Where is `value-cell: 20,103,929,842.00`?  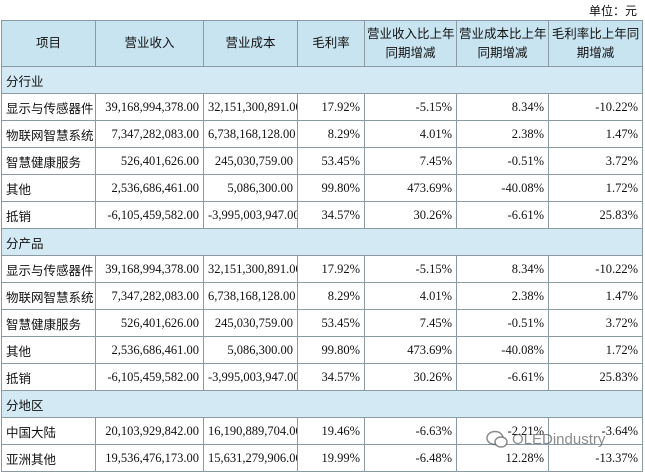
value-cell: 20,103,929,842.00 is located at coordinates (149, 431).